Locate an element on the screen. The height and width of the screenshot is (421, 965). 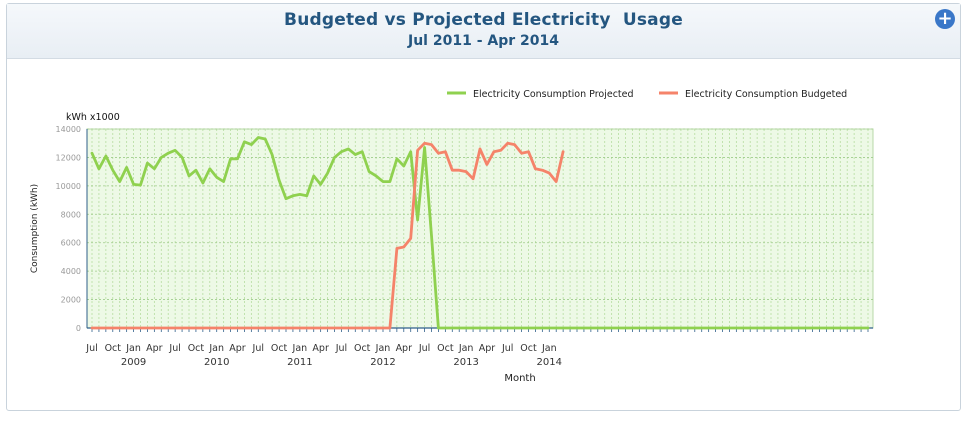
y-tick-label: 0 is located at coordinates (78, 328).